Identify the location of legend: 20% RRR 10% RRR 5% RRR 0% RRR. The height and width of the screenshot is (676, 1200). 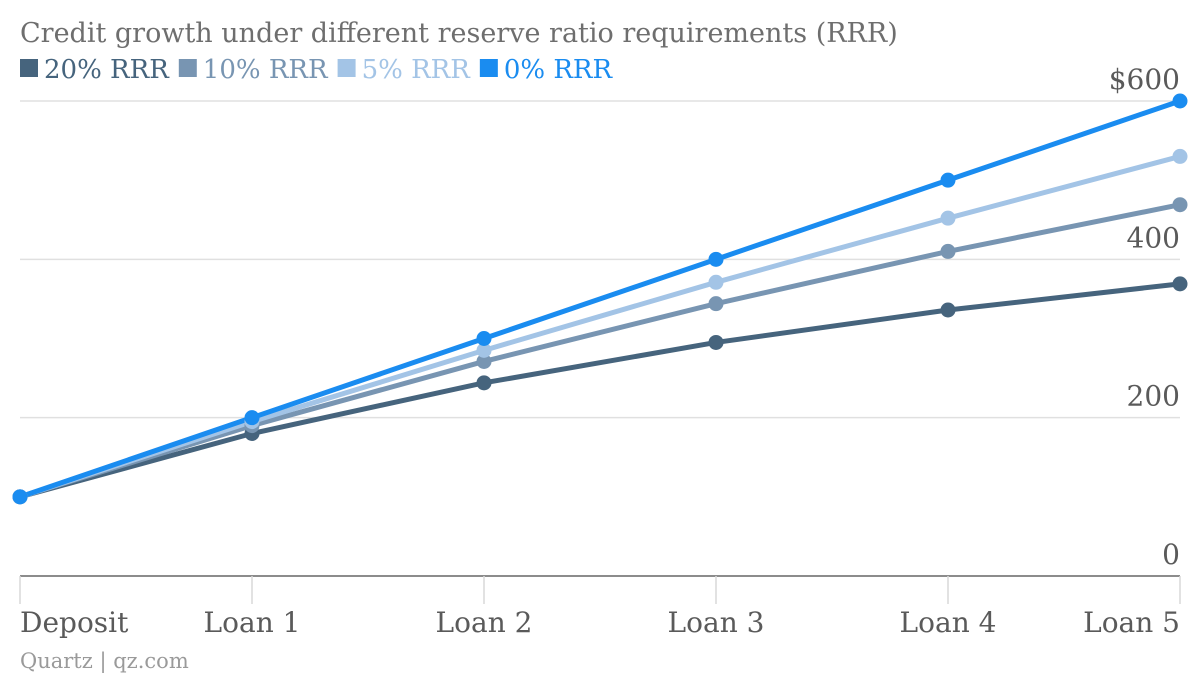
(317, 70).